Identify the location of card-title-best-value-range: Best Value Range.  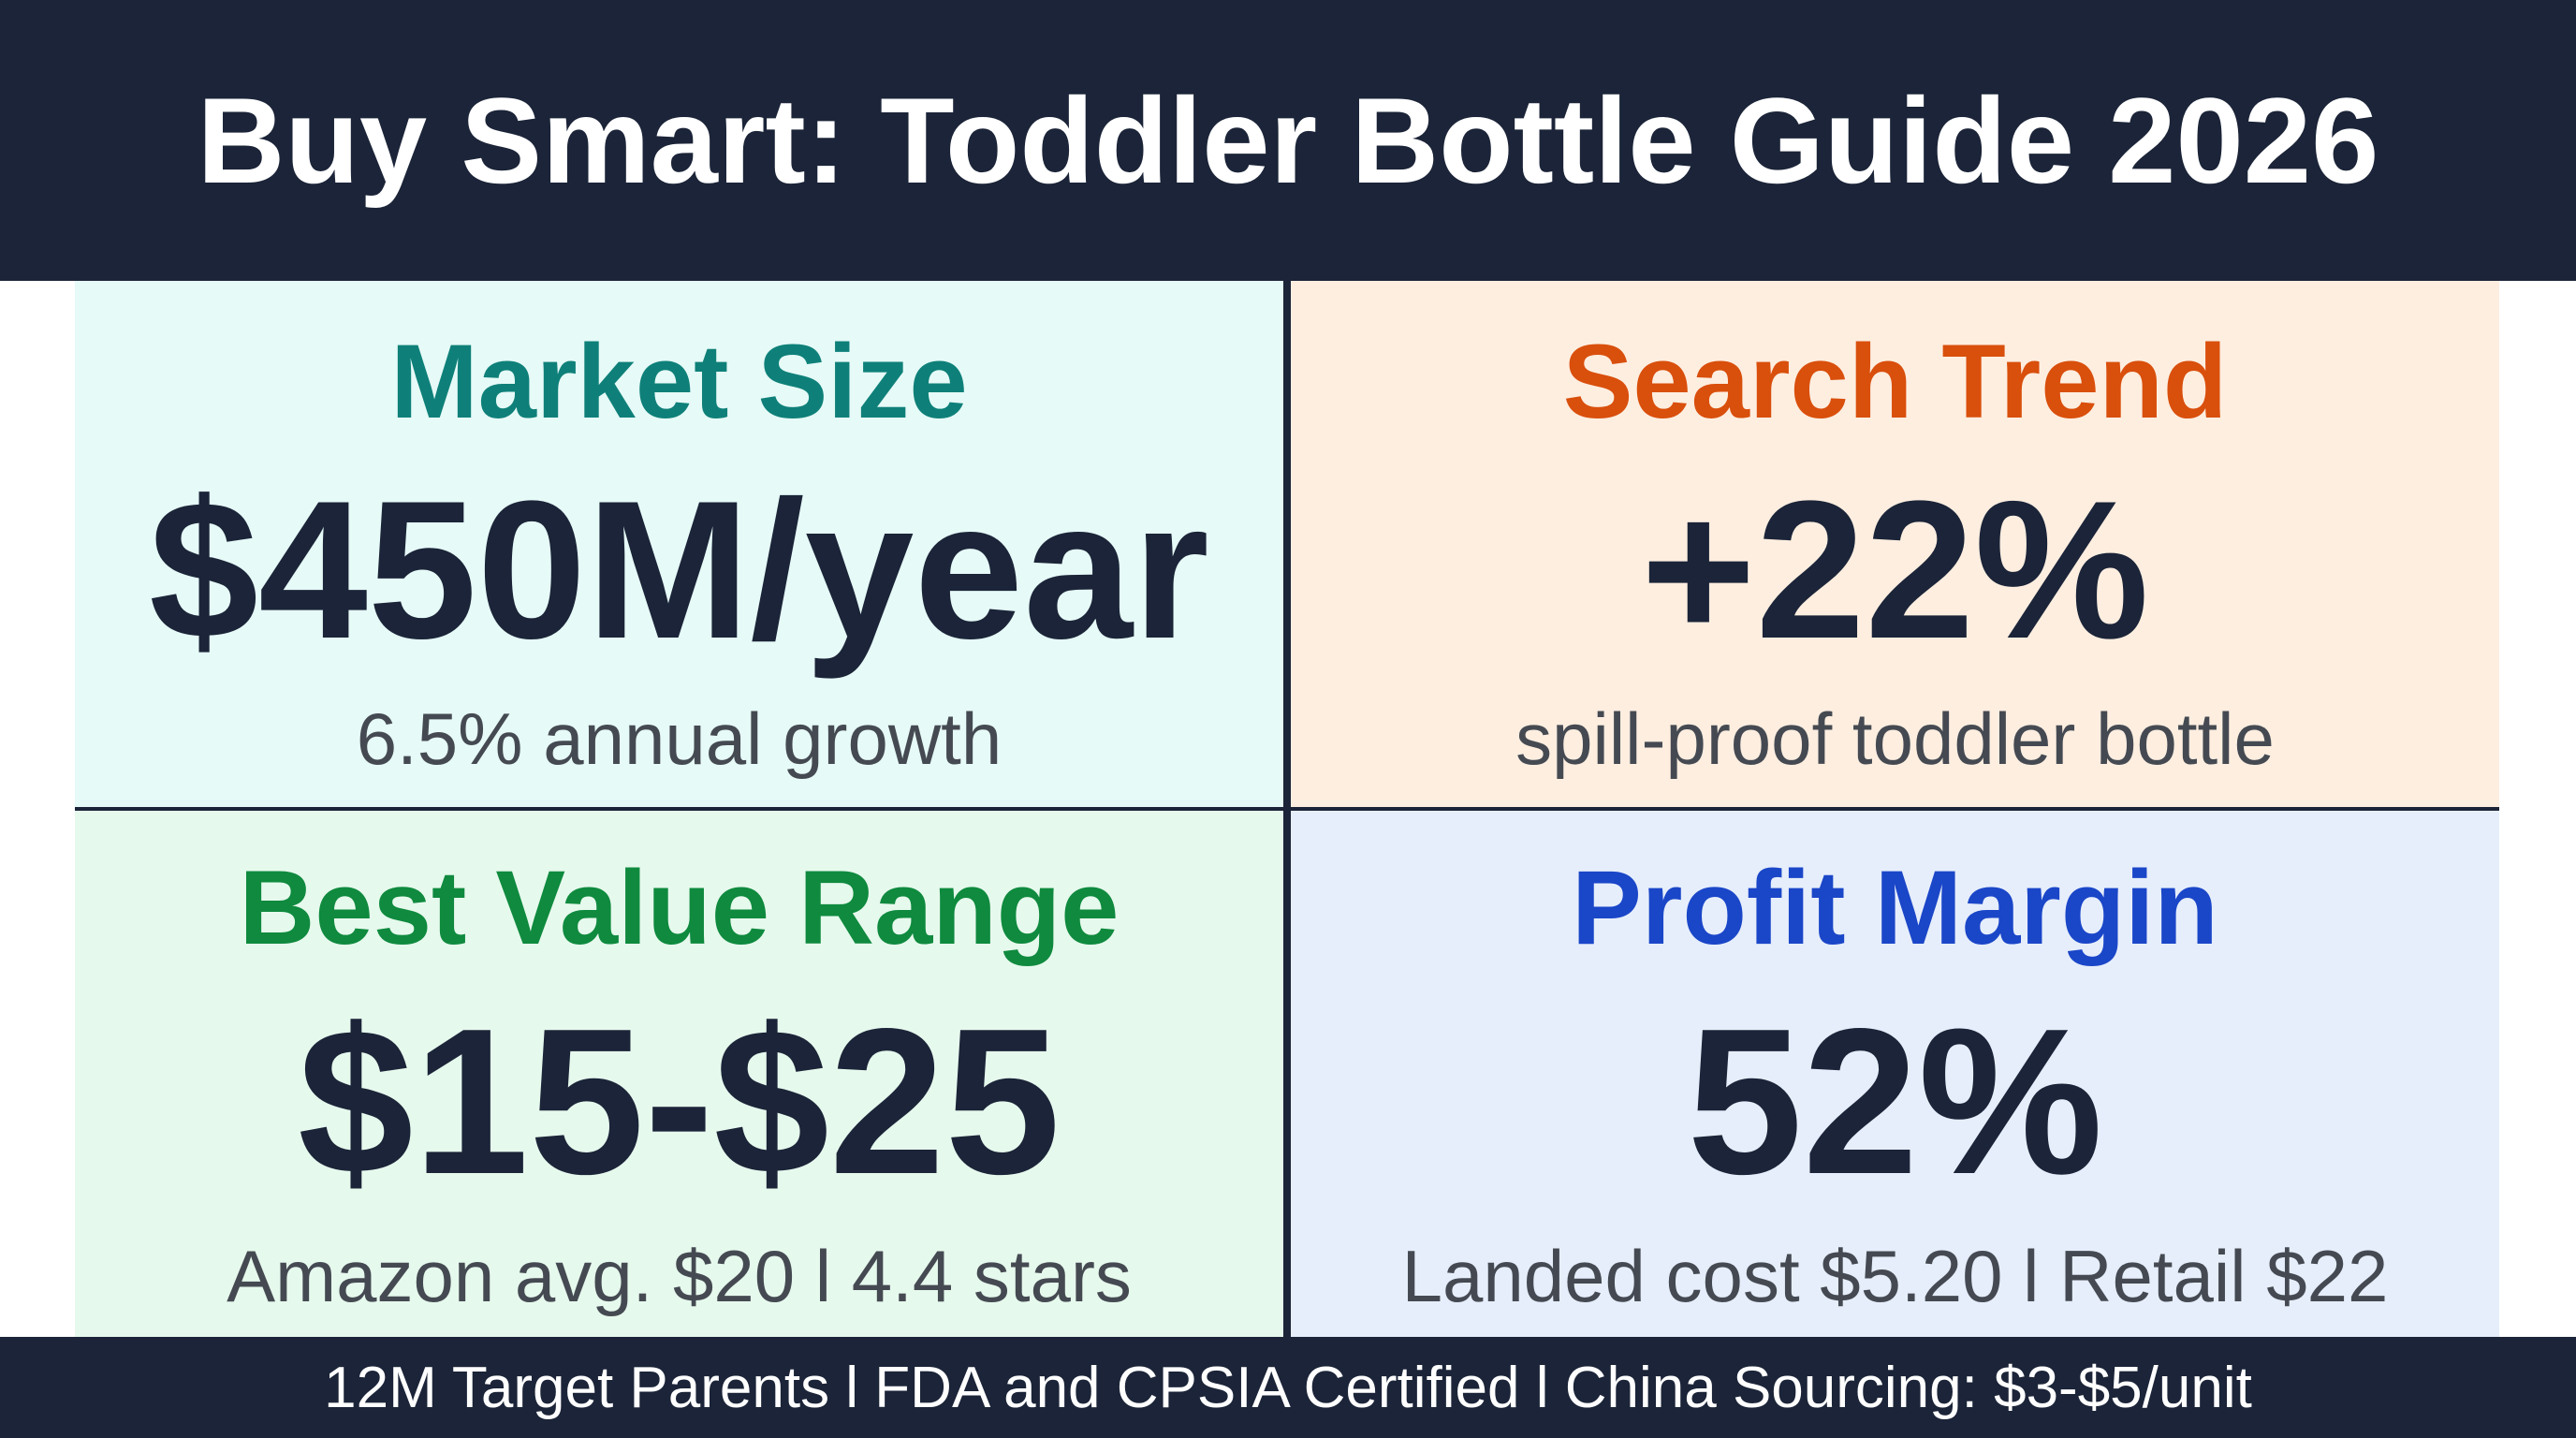
(679, 907).